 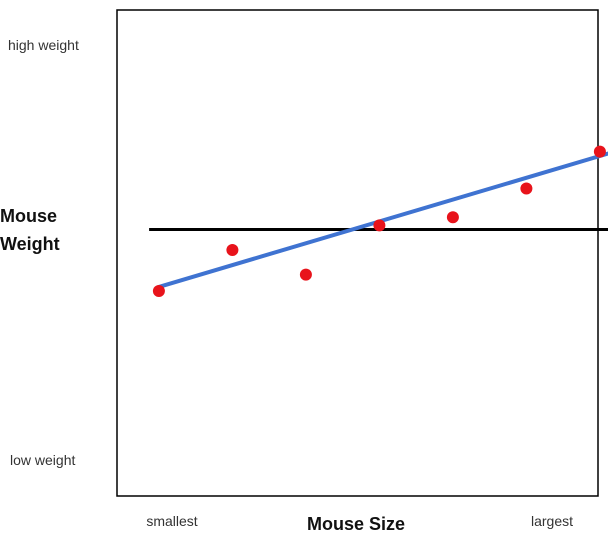 I want to click on x-tick-label-low: smallest, so click(x=171, y=521).